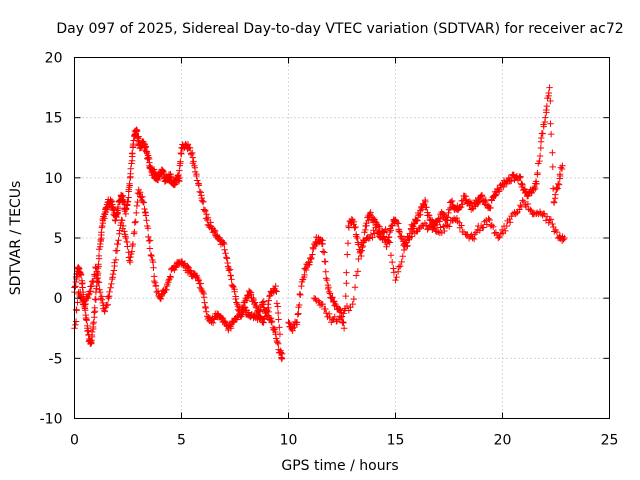 The width and height of the screenshot is (640, 480). Describe the element at coordinates (74, 441) in the screenshot. I see `x-tick-label: 0` at that location.